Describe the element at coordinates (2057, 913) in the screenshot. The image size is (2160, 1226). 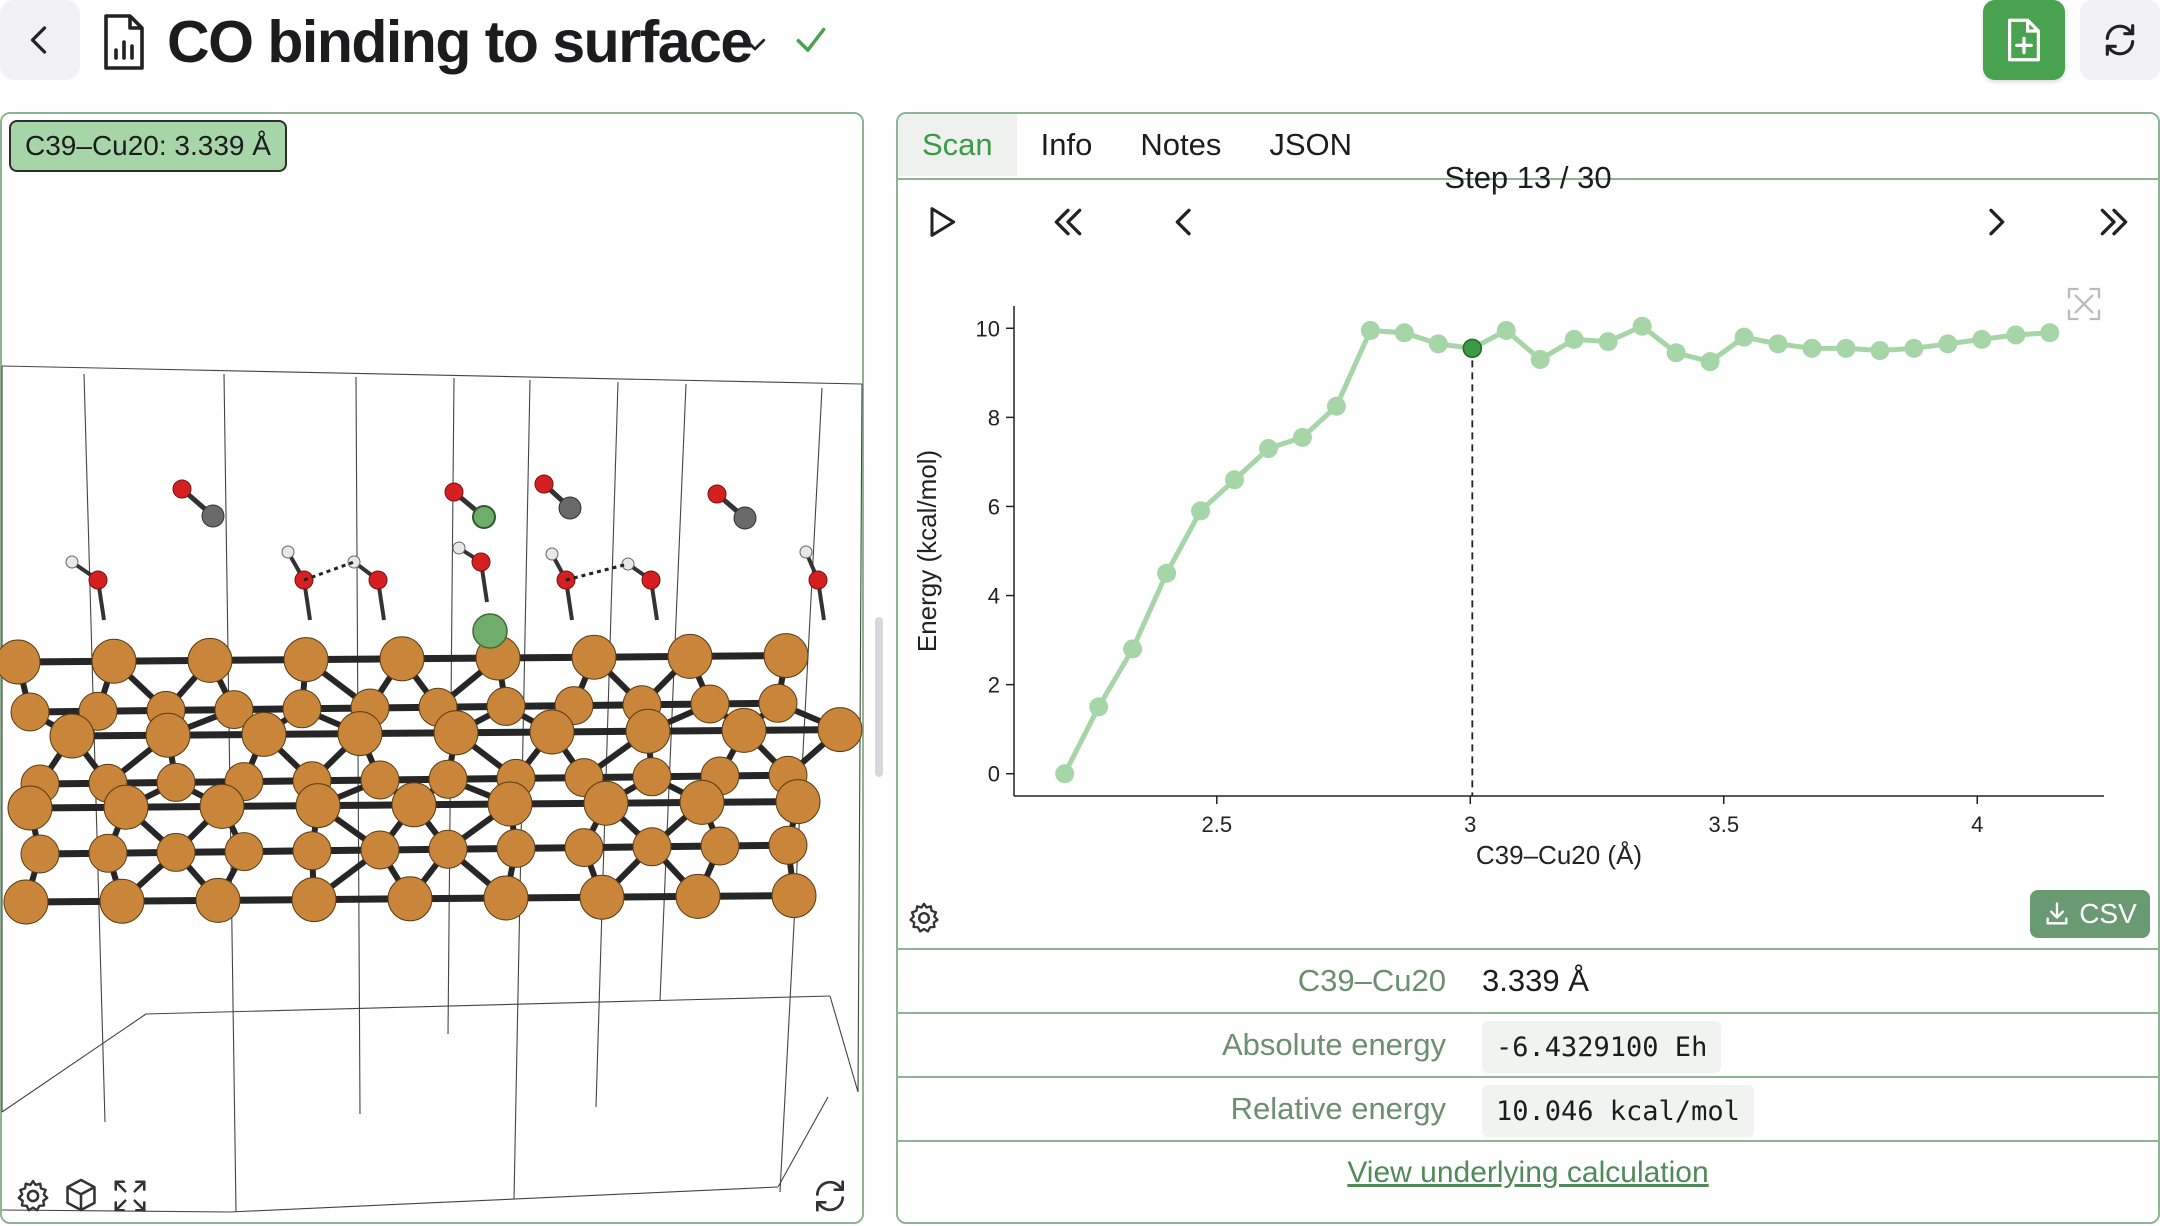
I see `download-icon` at that location.